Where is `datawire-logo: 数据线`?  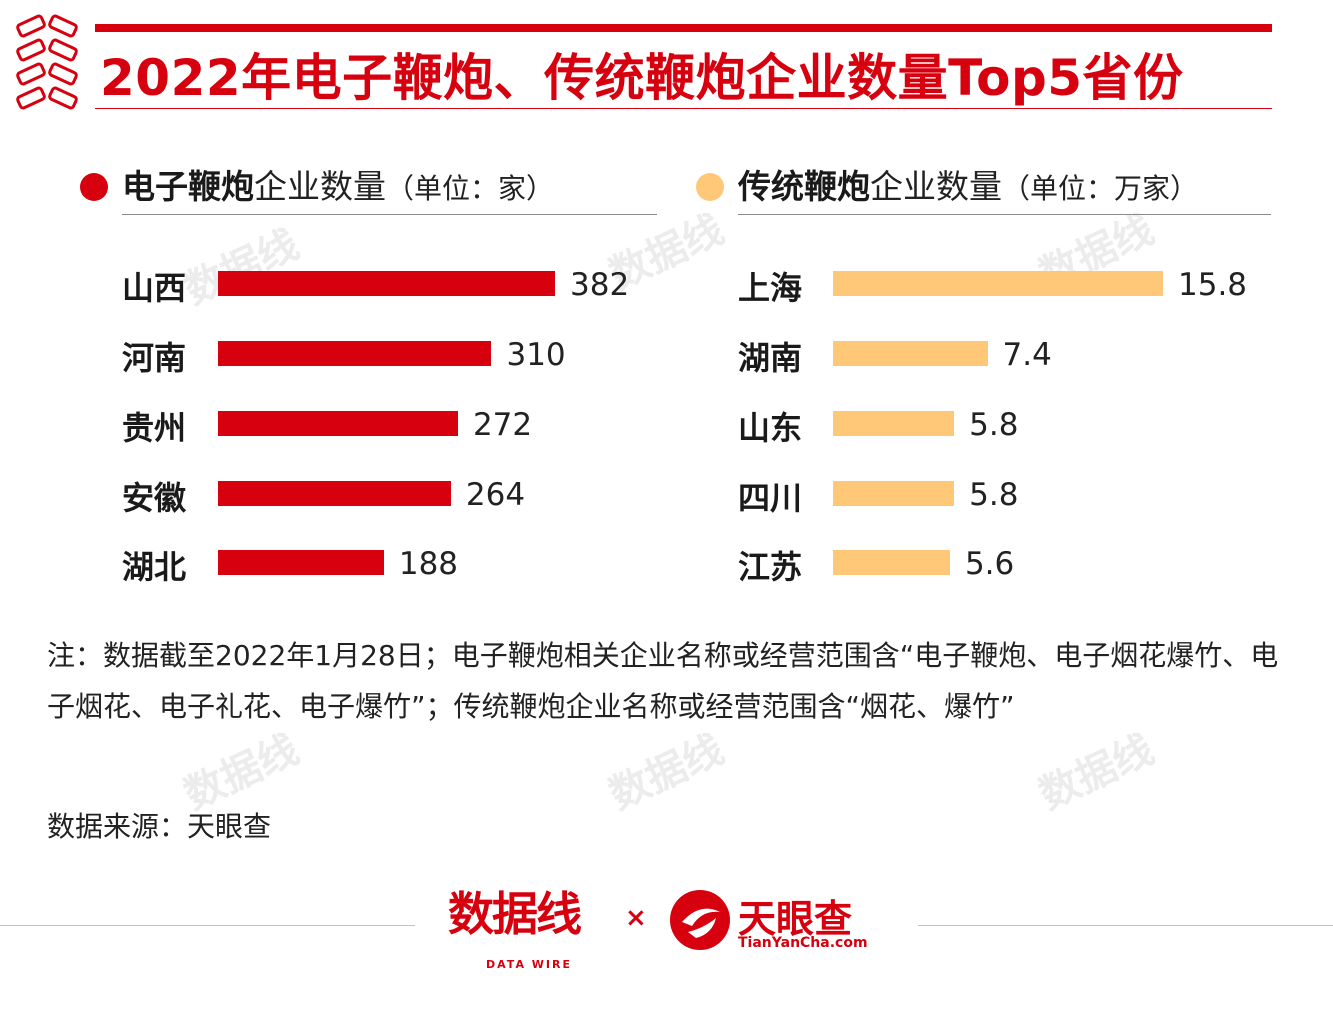
datawire-logo: 数据线 is located at coordinates (515, 914).